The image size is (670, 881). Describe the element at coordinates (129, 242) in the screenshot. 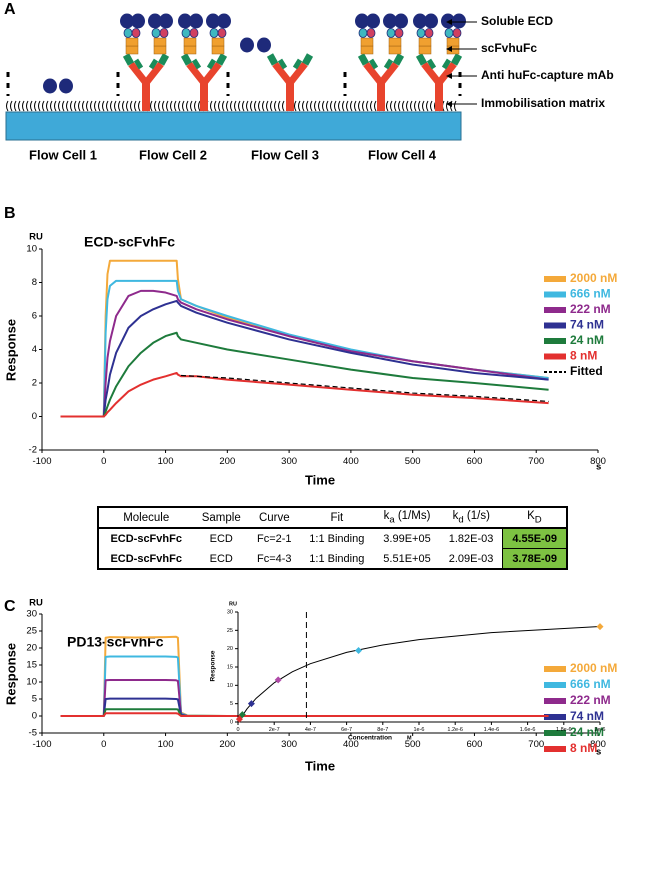

I see `chart-title: ECD-scFvhFc` at that location.